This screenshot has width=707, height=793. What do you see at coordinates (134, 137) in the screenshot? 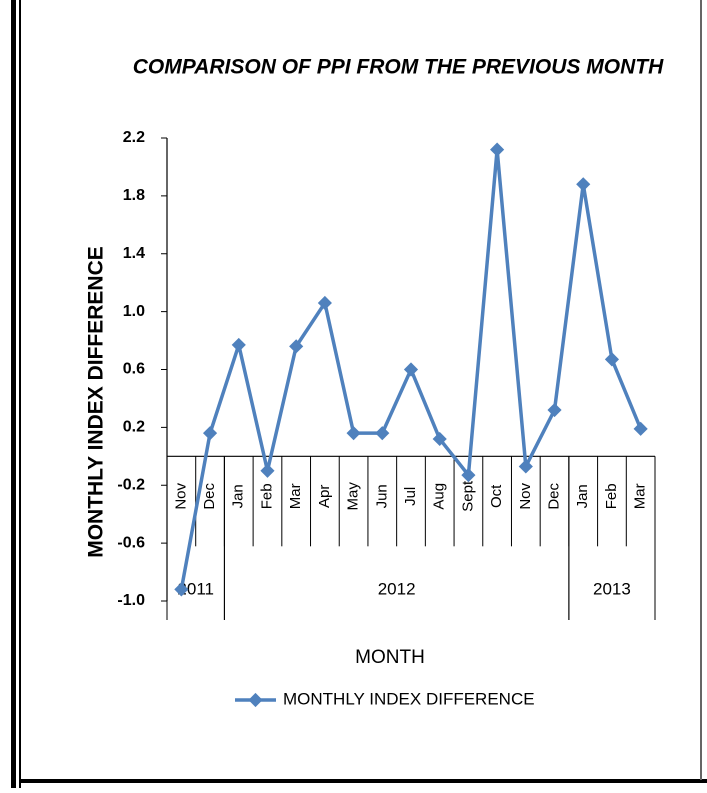
I see `y-tick-label: 2.2` at bounding box center [134, 137].